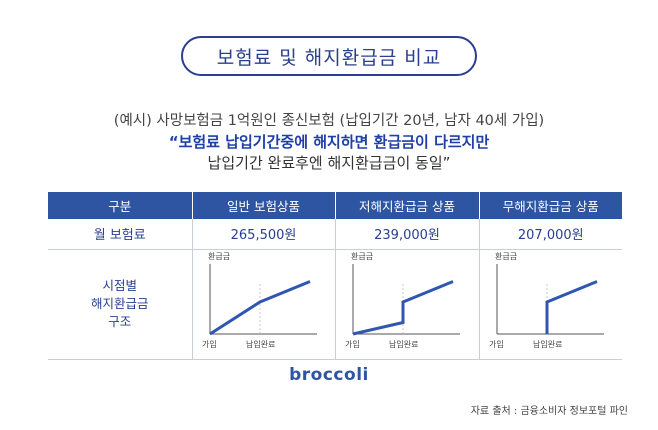 The image size is (658, 430). What do you see at coordinates (549, 411) in the screenshot?
I see `source-credit: 자료 출처 : 금융소비자 정보포털 파인` at bounding box center [549, 411].